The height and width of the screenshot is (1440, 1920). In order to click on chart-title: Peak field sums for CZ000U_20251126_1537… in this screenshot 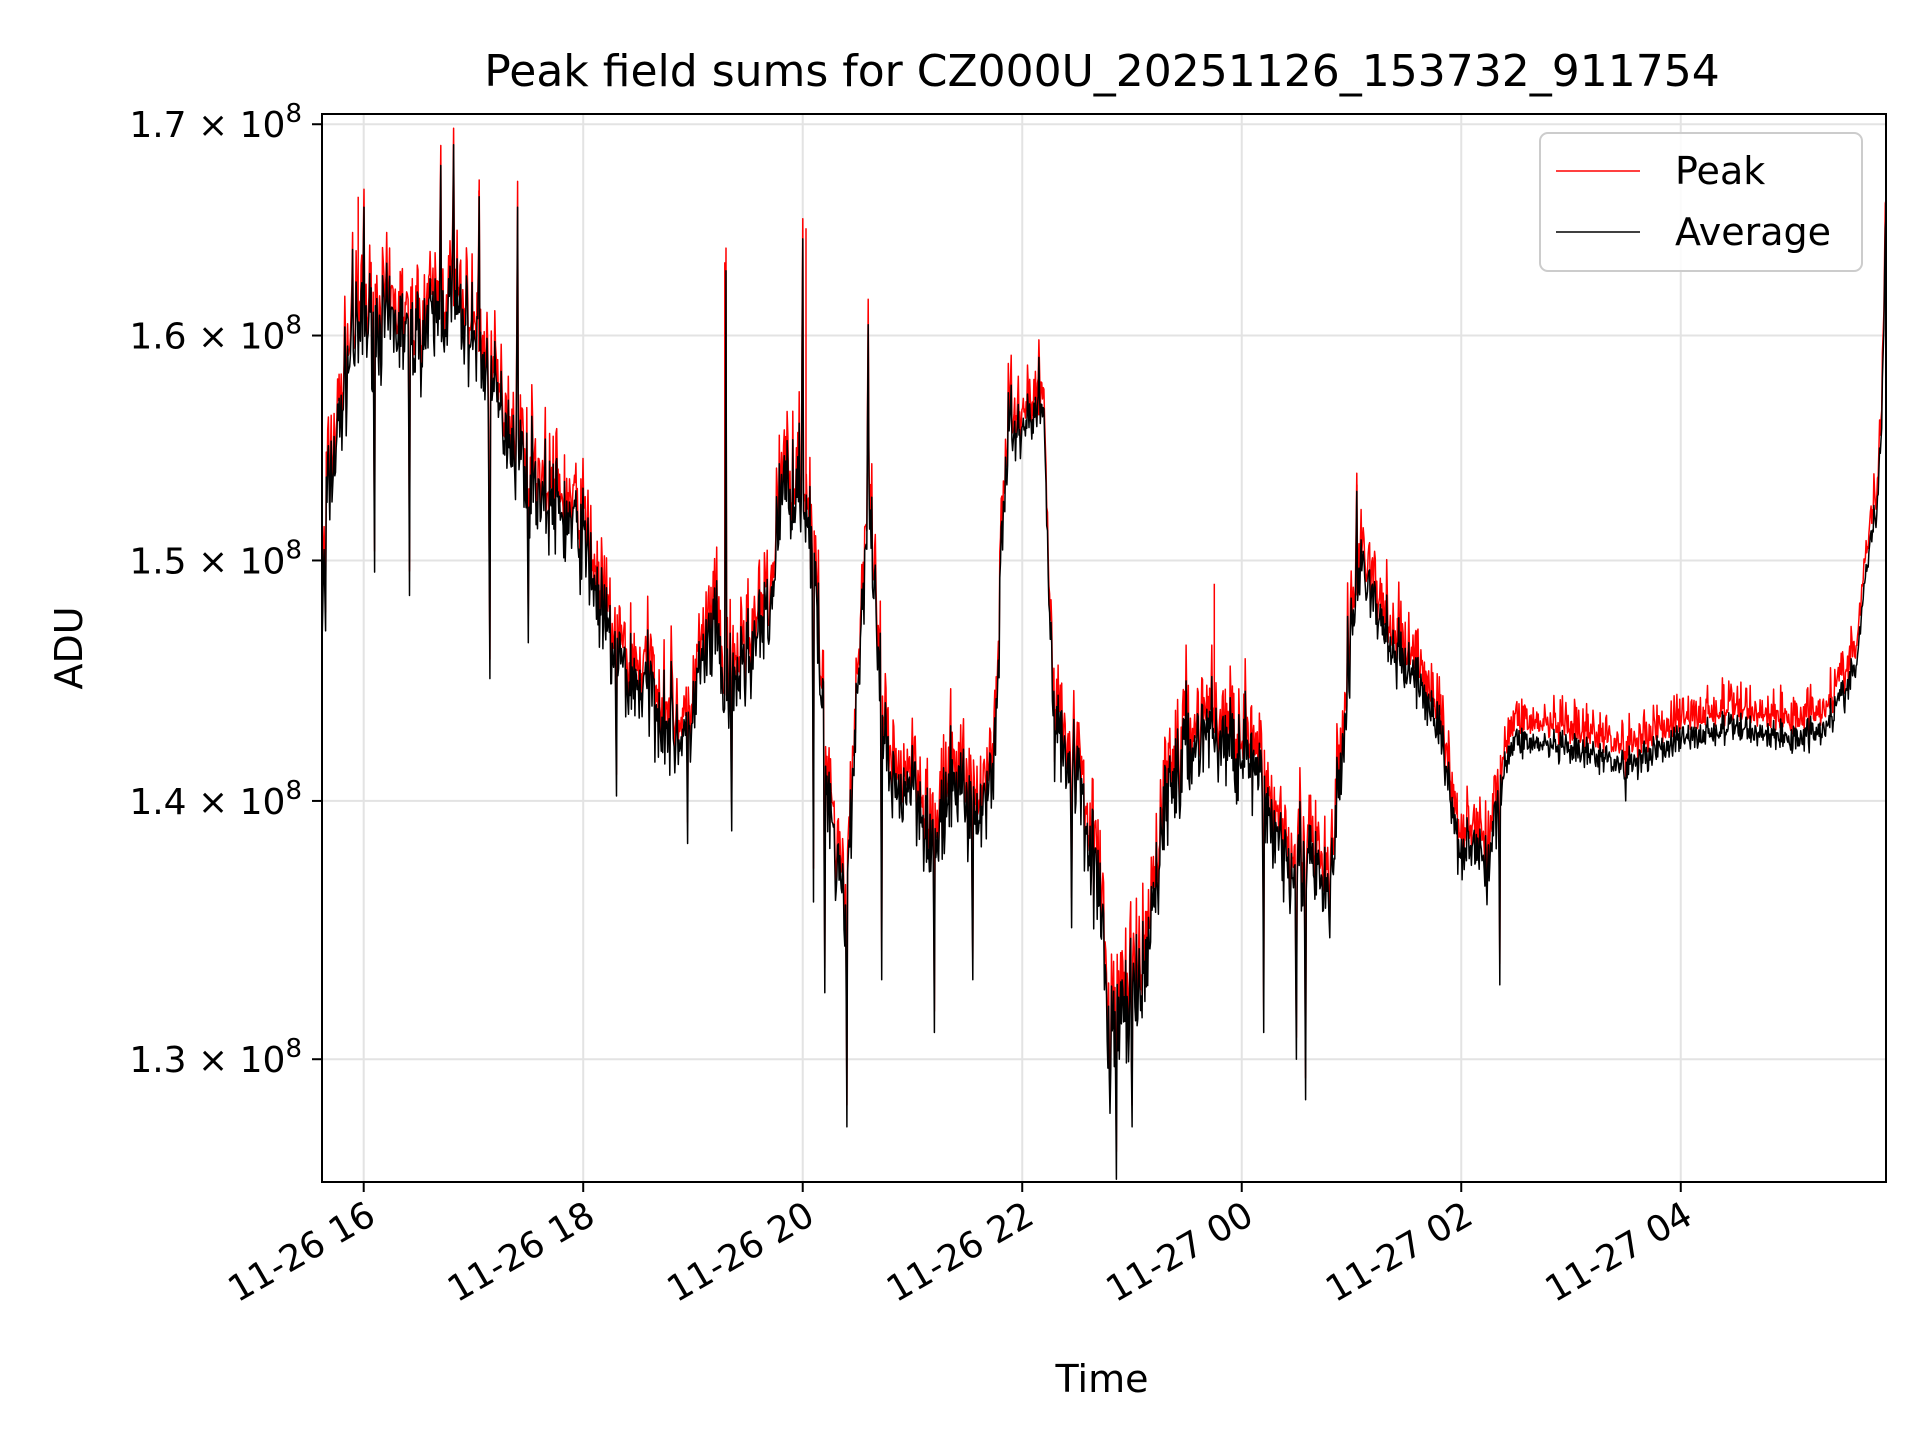, I will do `click(1101, 71)`.